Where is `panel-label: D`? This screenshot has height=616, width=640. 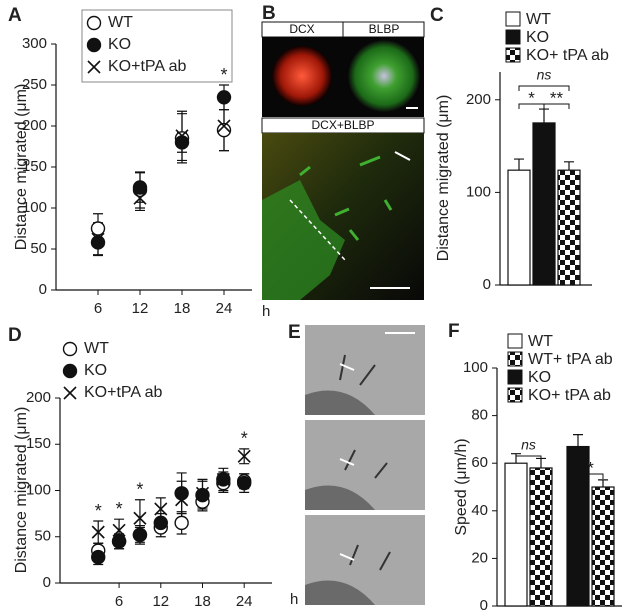 panel-label: D is located at coordinates (15, 335).